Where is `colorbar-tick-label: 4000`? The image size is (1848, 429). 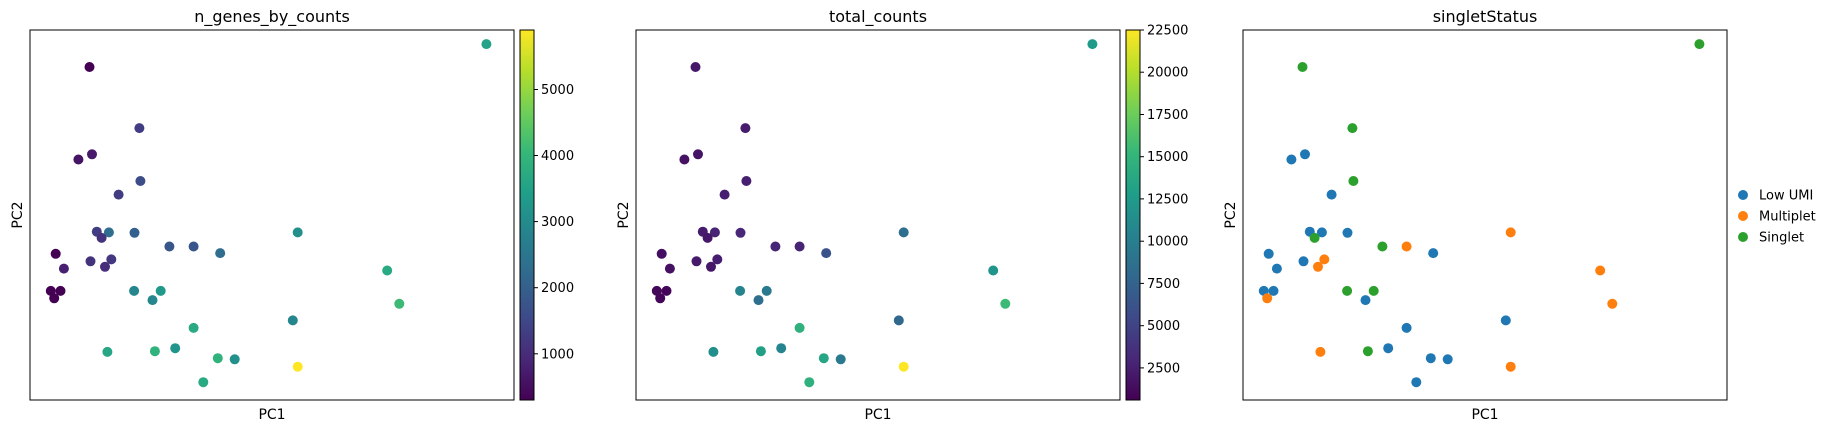 colorbar-tick-label: 4000 is located at coordinates (557, 156).